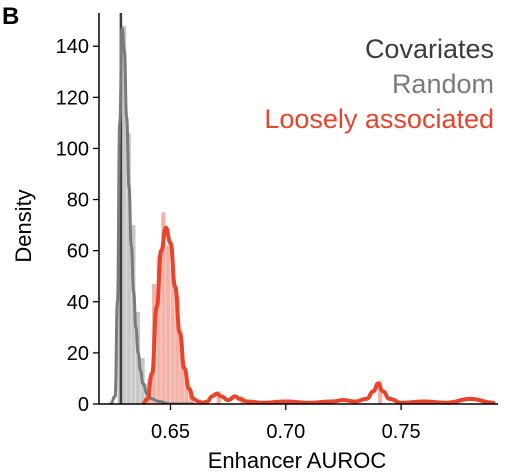 The width and height of the screenshot is (505, 476). Describe the element at coordinates (23, 225) in the screenshot. I see `y-axis-label: Density` at that location.